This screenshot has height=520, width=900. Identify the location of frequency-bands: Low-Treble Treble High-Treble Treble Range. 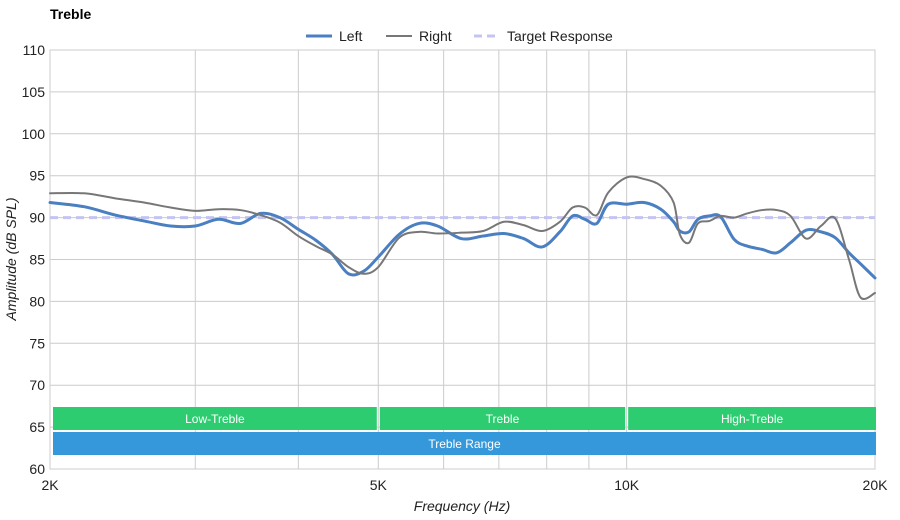
(464, 431).